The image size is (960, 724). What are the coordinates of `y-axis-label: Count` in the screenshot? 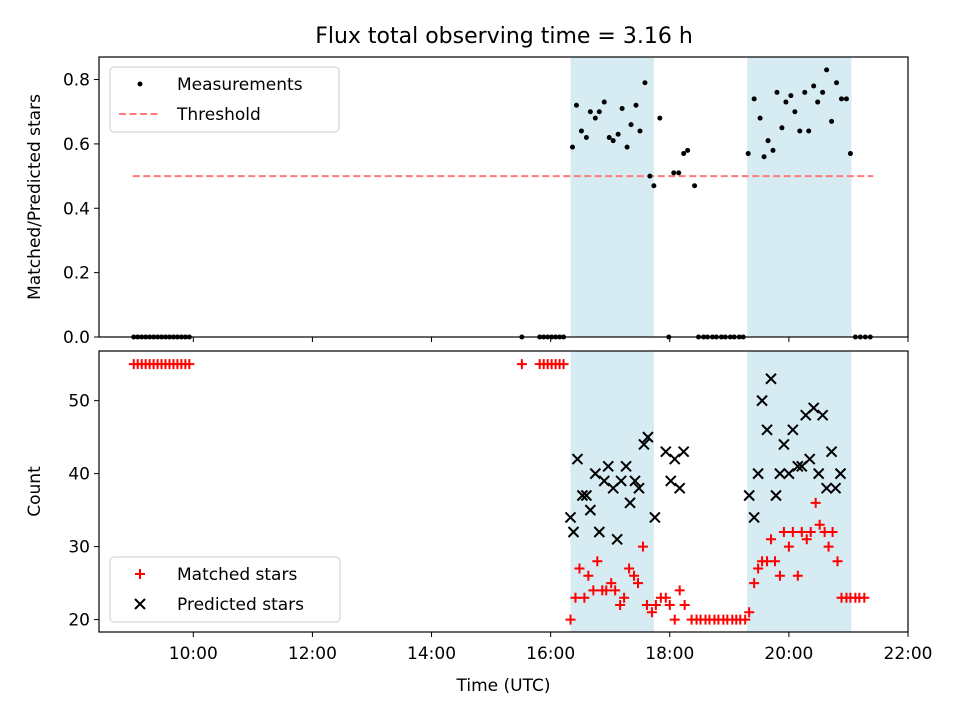 It's located at (35, 491).